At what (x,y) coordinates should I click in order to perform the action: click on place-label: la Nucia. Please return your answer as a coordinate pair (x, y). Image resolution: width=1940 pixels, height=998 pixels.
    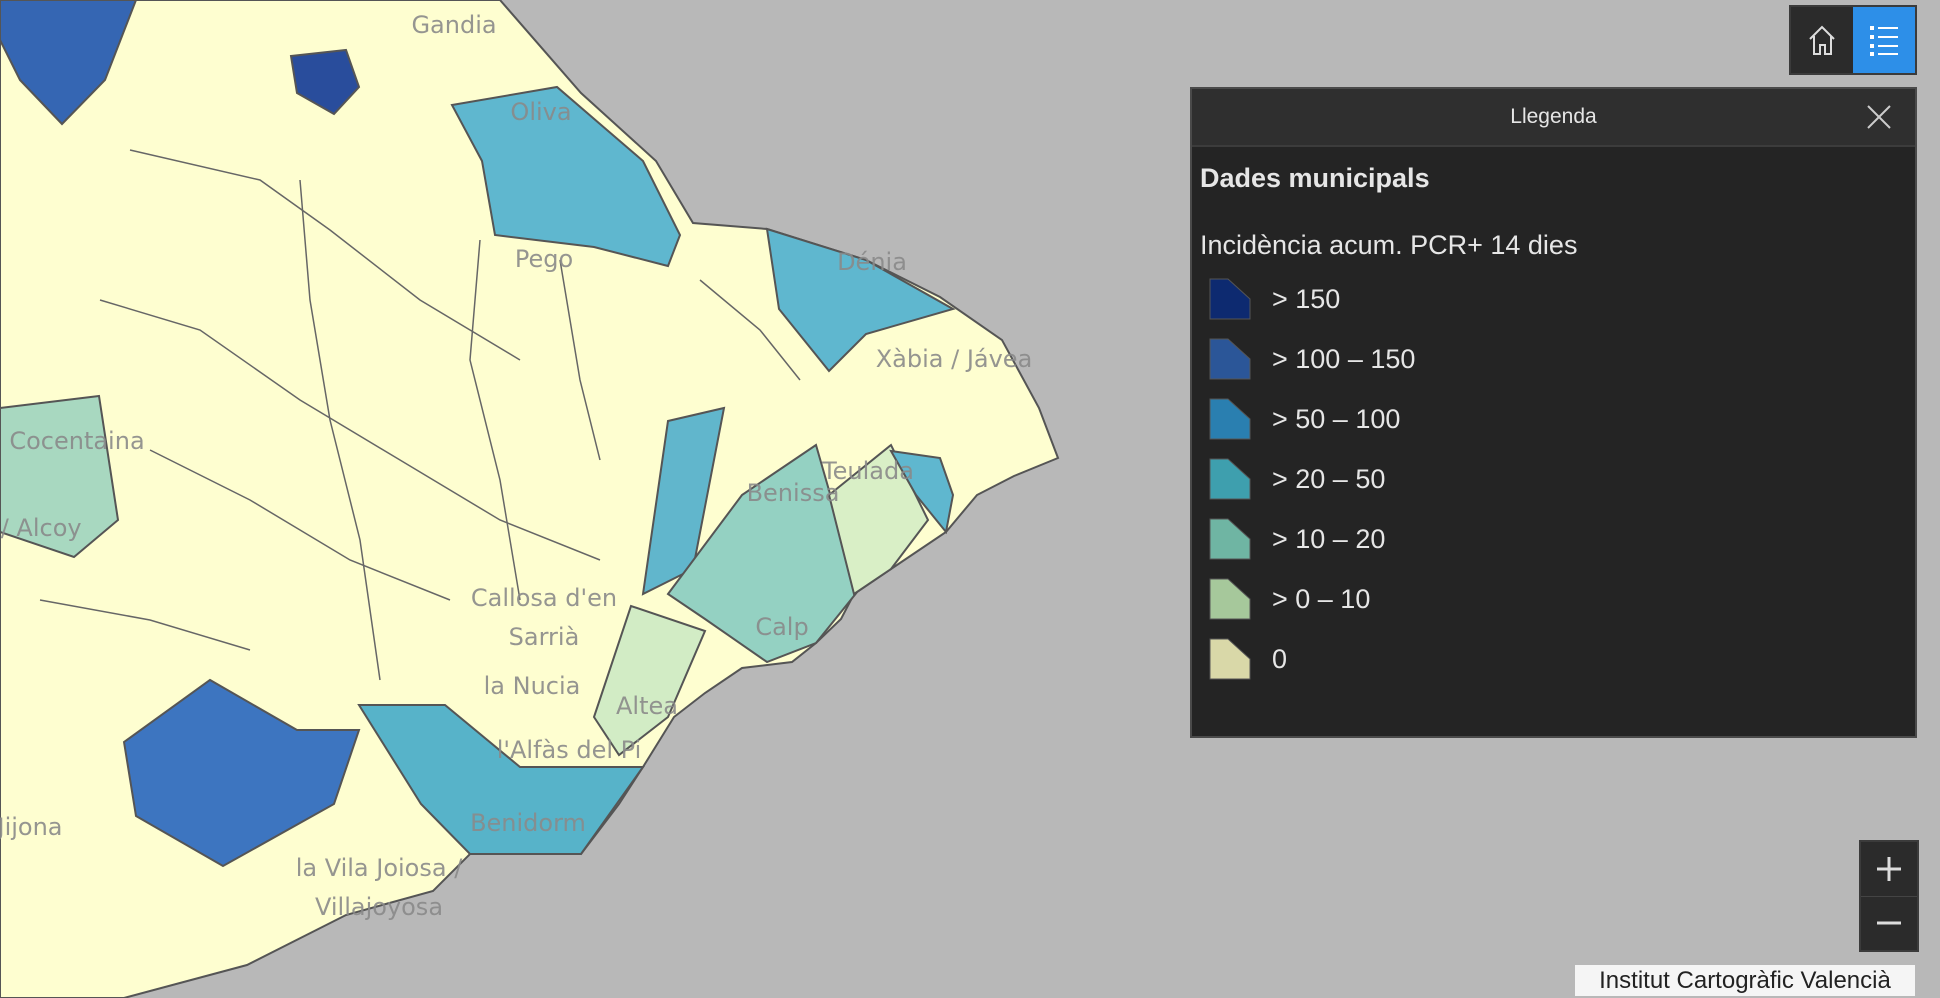
    Looking at the image, I should click on (532, 686).